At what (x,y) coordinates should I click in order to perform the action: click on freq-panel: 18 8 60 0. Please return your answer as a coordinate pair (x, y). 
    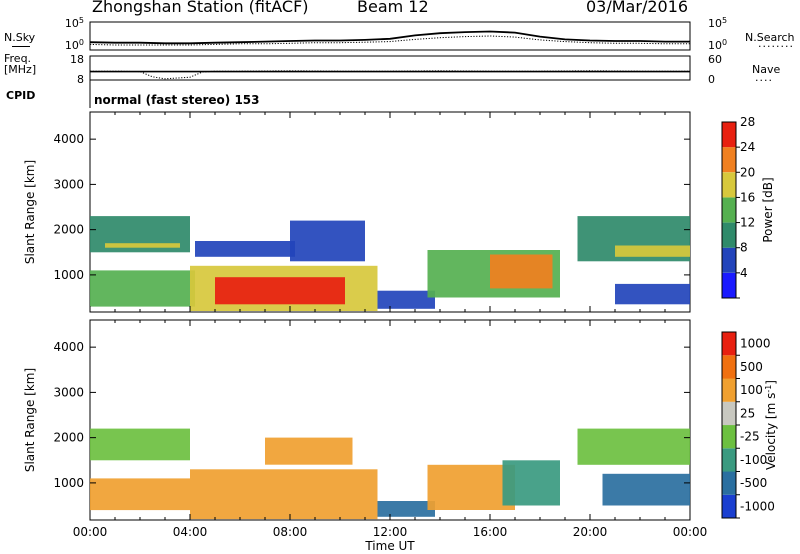
    Looking at the image, I should click on (396, 69).